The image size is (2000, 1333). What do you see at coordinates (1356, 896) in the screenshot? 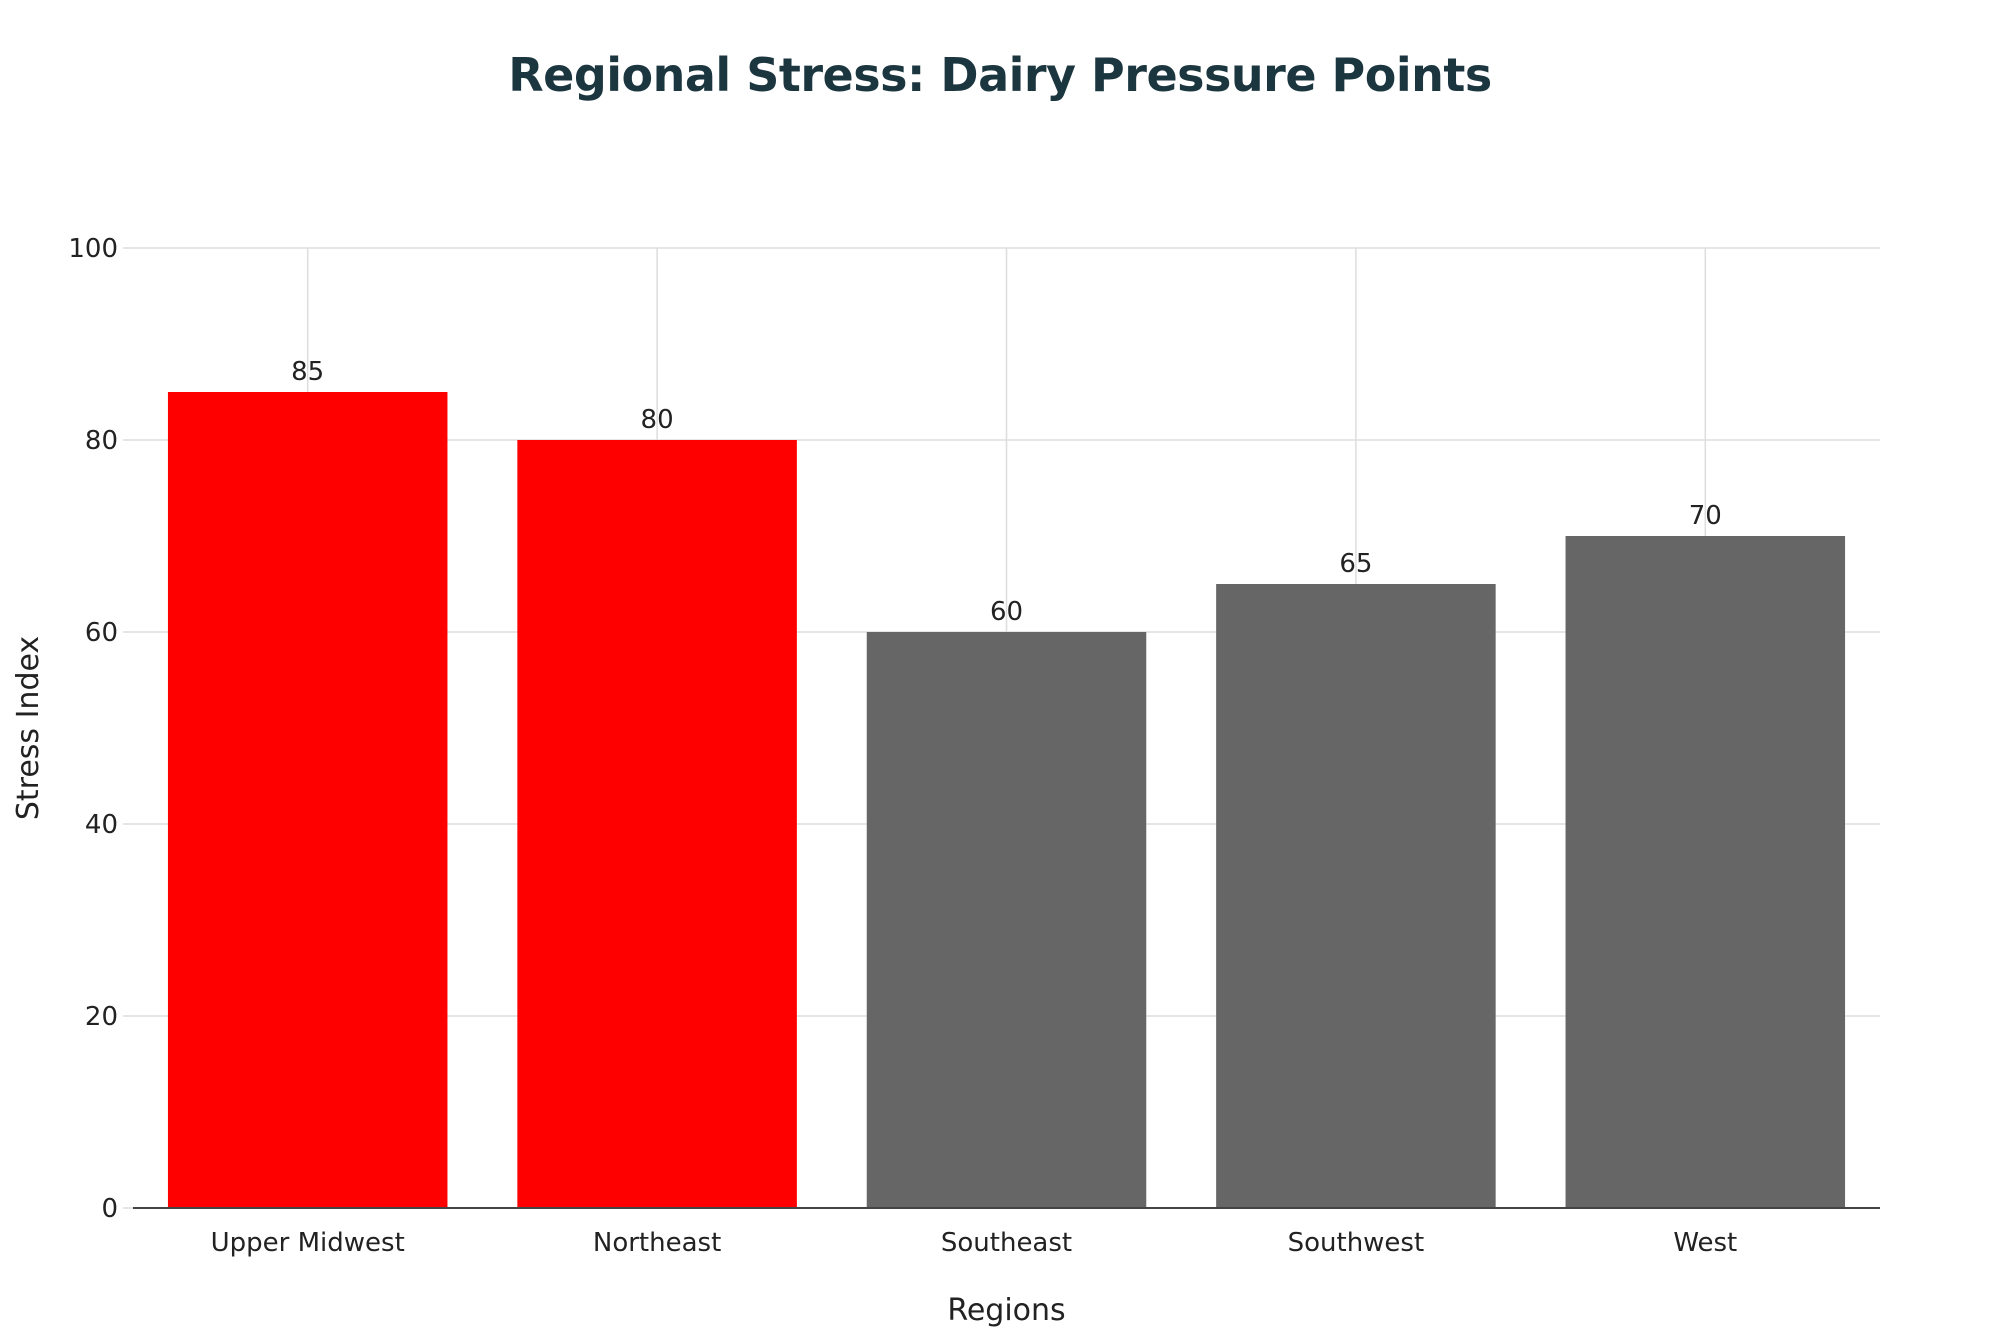
I see `bar-southwest` at bounding box center [1356, 896].